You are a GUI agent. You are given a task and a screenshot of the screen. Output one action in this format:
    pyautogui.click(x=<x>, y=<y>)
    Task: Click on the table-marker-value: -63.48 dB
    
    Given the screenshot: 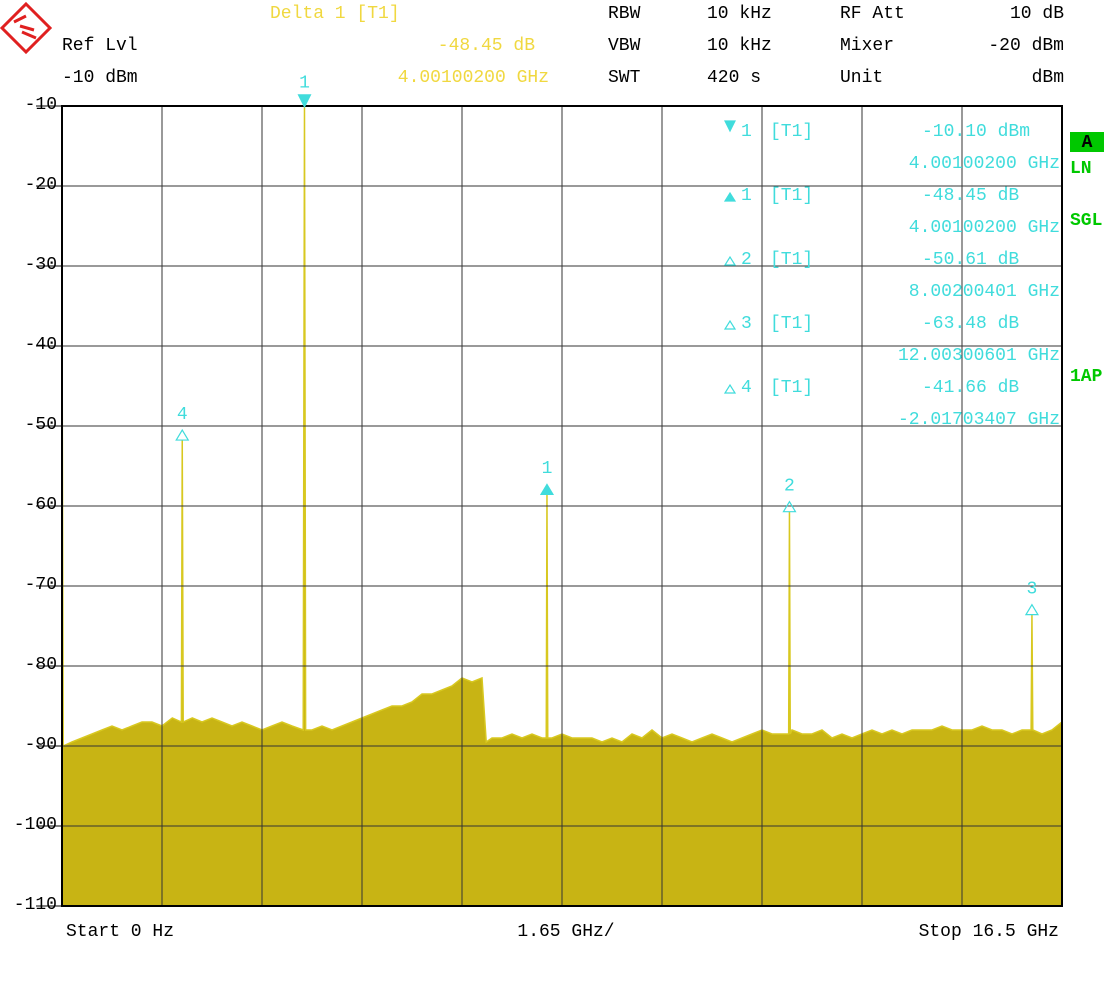 What is the action you would take?
    pyautogui.click(x=970, y=324)
    